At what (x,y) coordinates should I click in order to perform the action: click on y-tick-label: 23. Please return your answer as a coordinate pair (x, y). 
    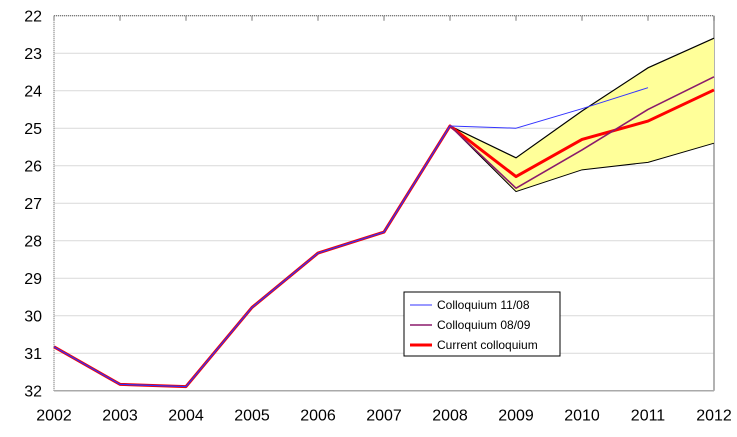
    Looking at the image, I should click on (33, 54).